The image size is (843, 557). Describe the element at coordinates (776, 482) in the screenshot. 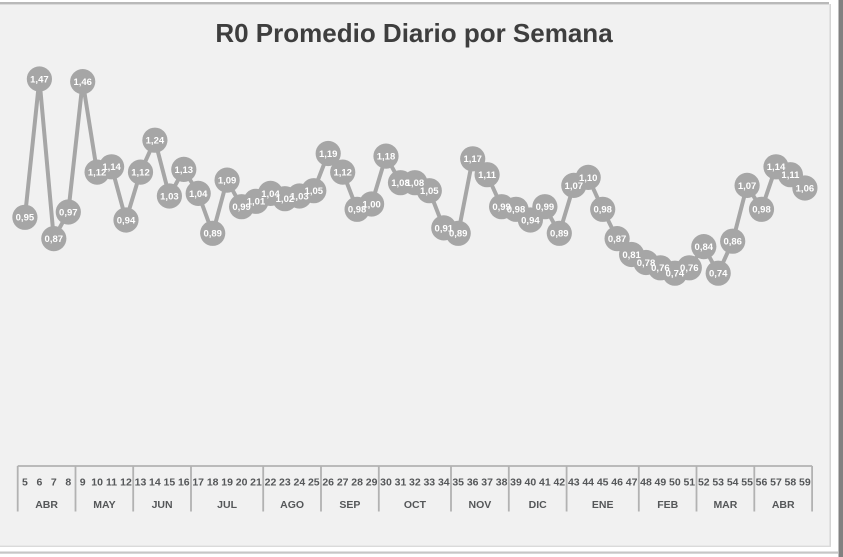

I see `svg-text: 57` at that location.